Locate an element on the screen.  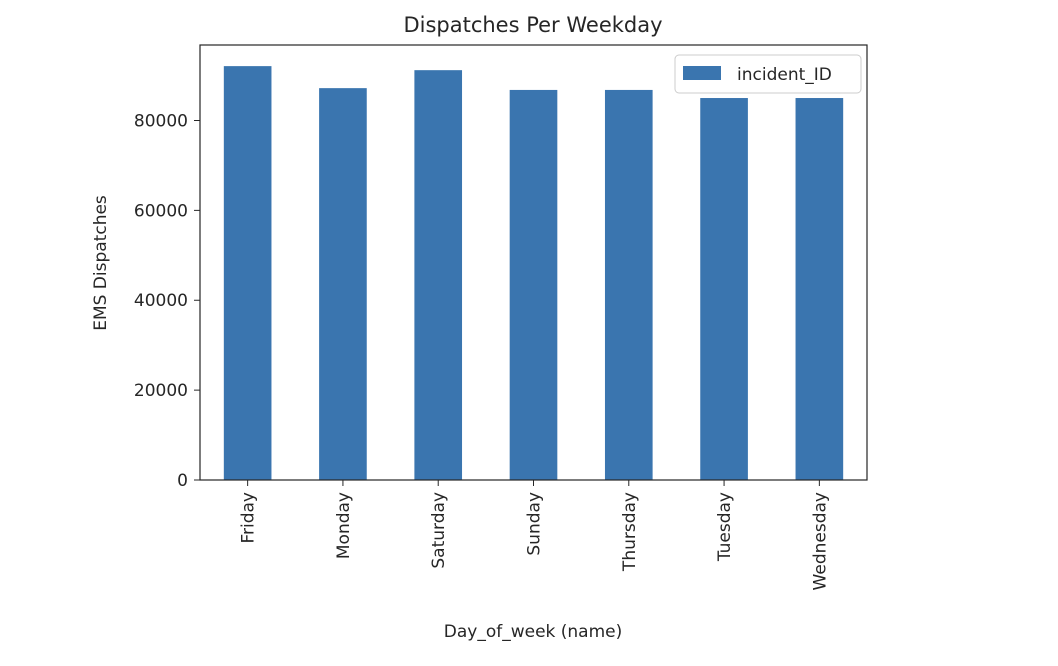
y-tick-label: 0 is located at coordinates (182, 481).